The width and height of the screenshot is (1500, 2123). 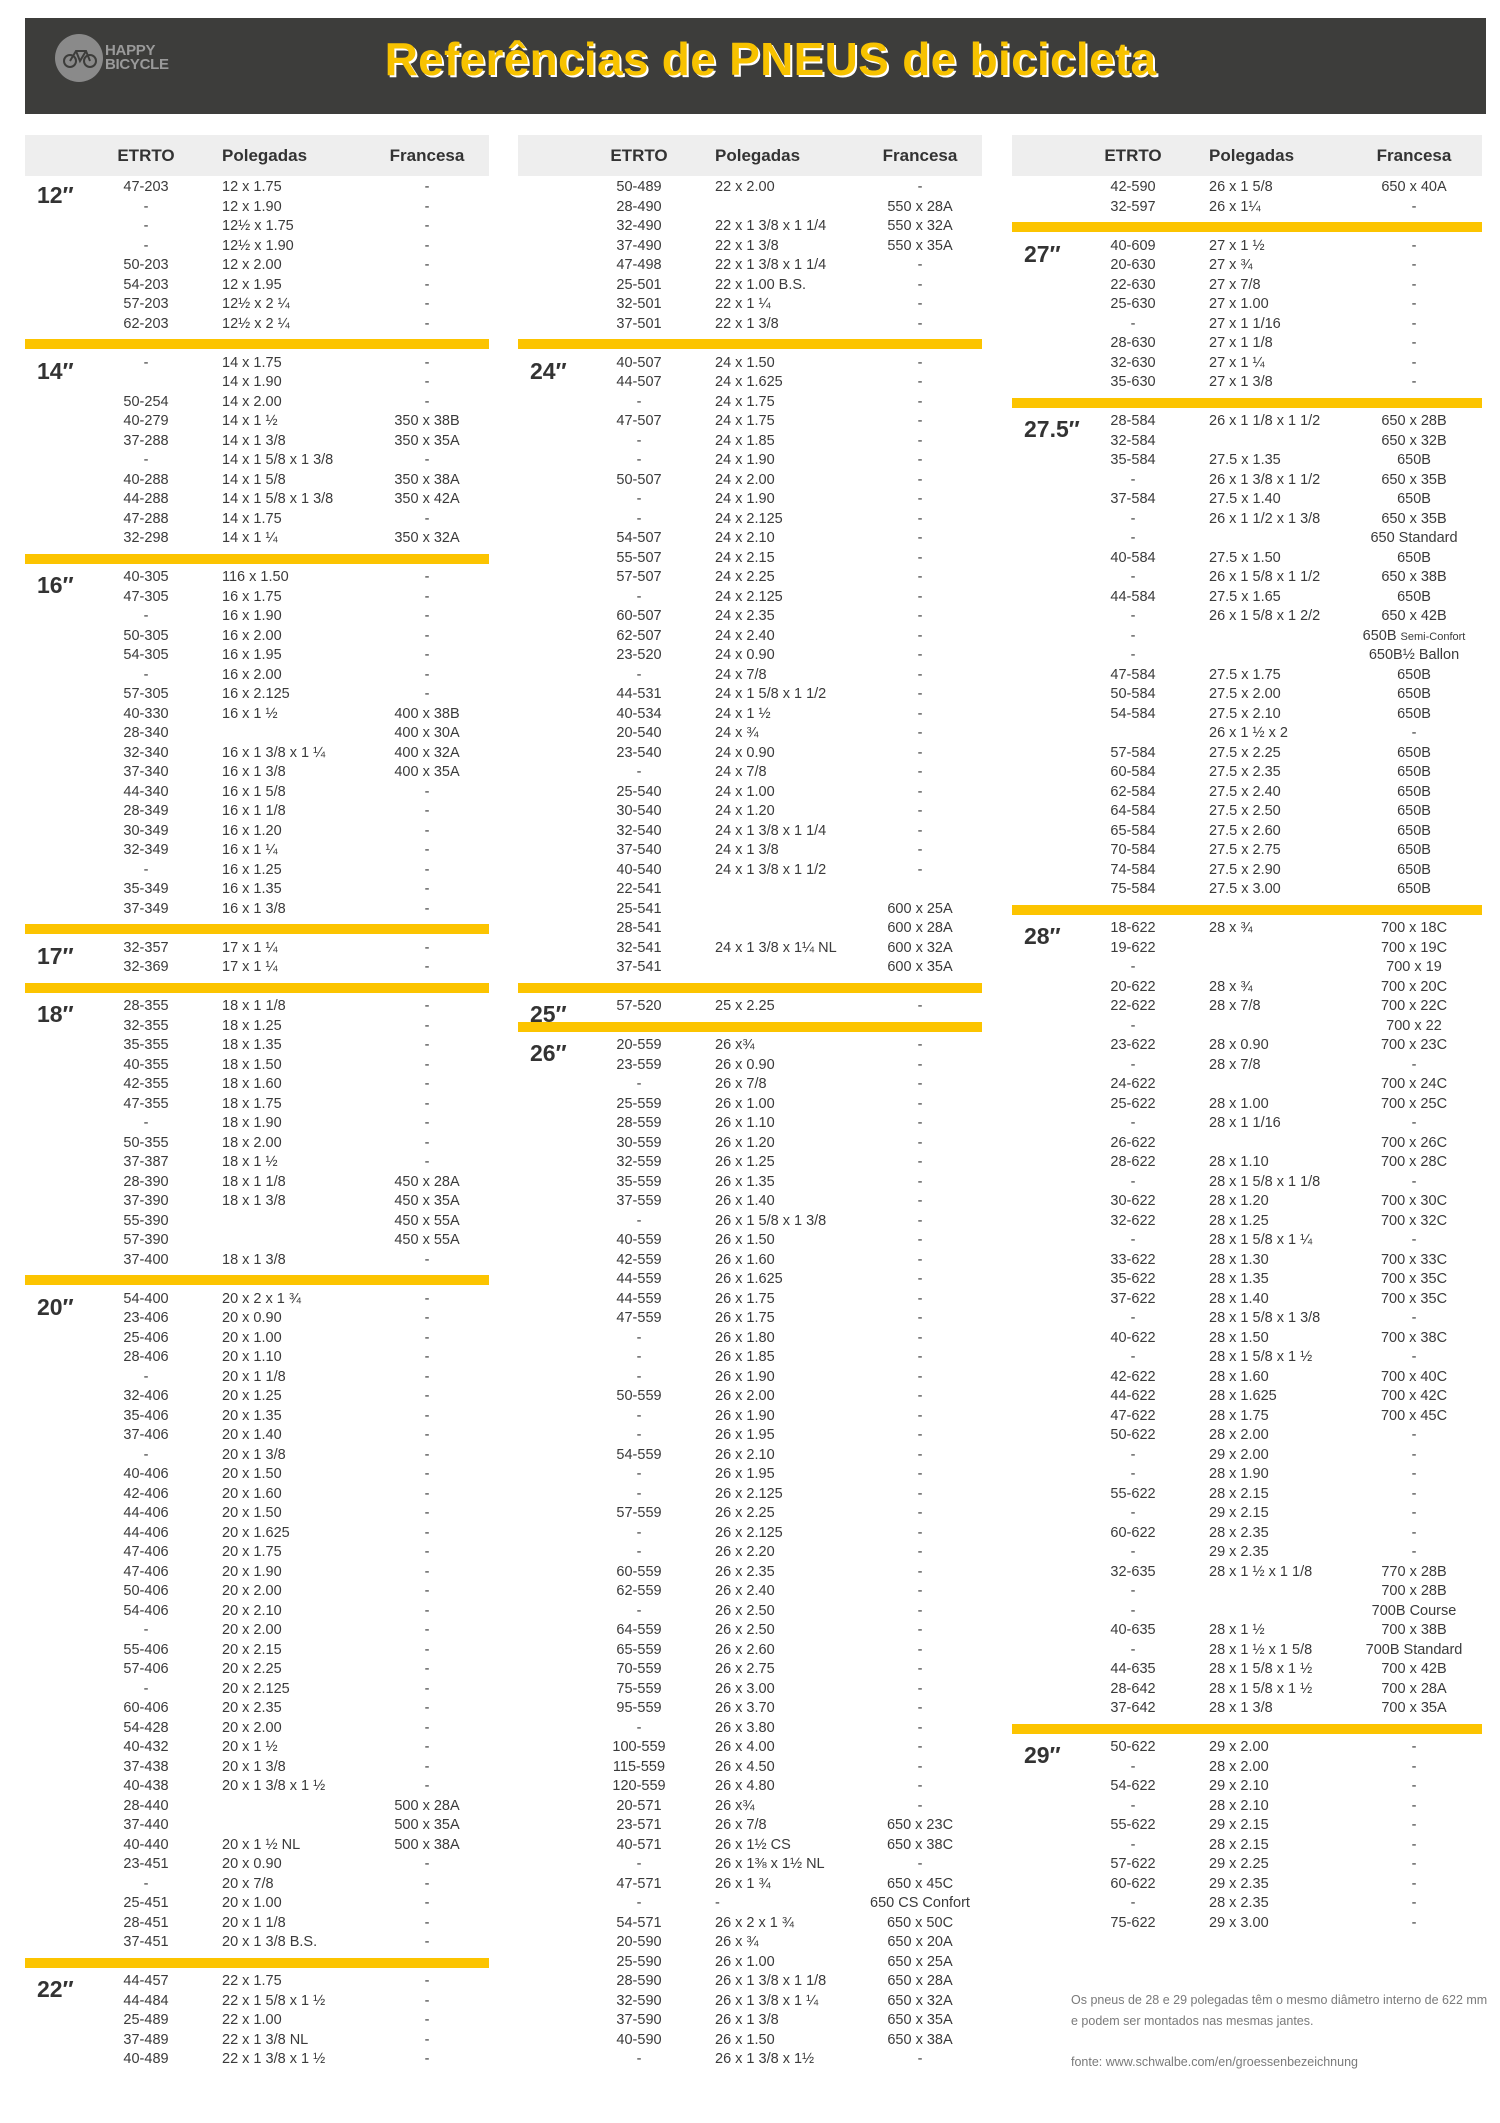 What do you see at coordinates (146, 1045) in the screenshot?
I see `cell-etrto: 35-355` at bounding box center [146, 1045].